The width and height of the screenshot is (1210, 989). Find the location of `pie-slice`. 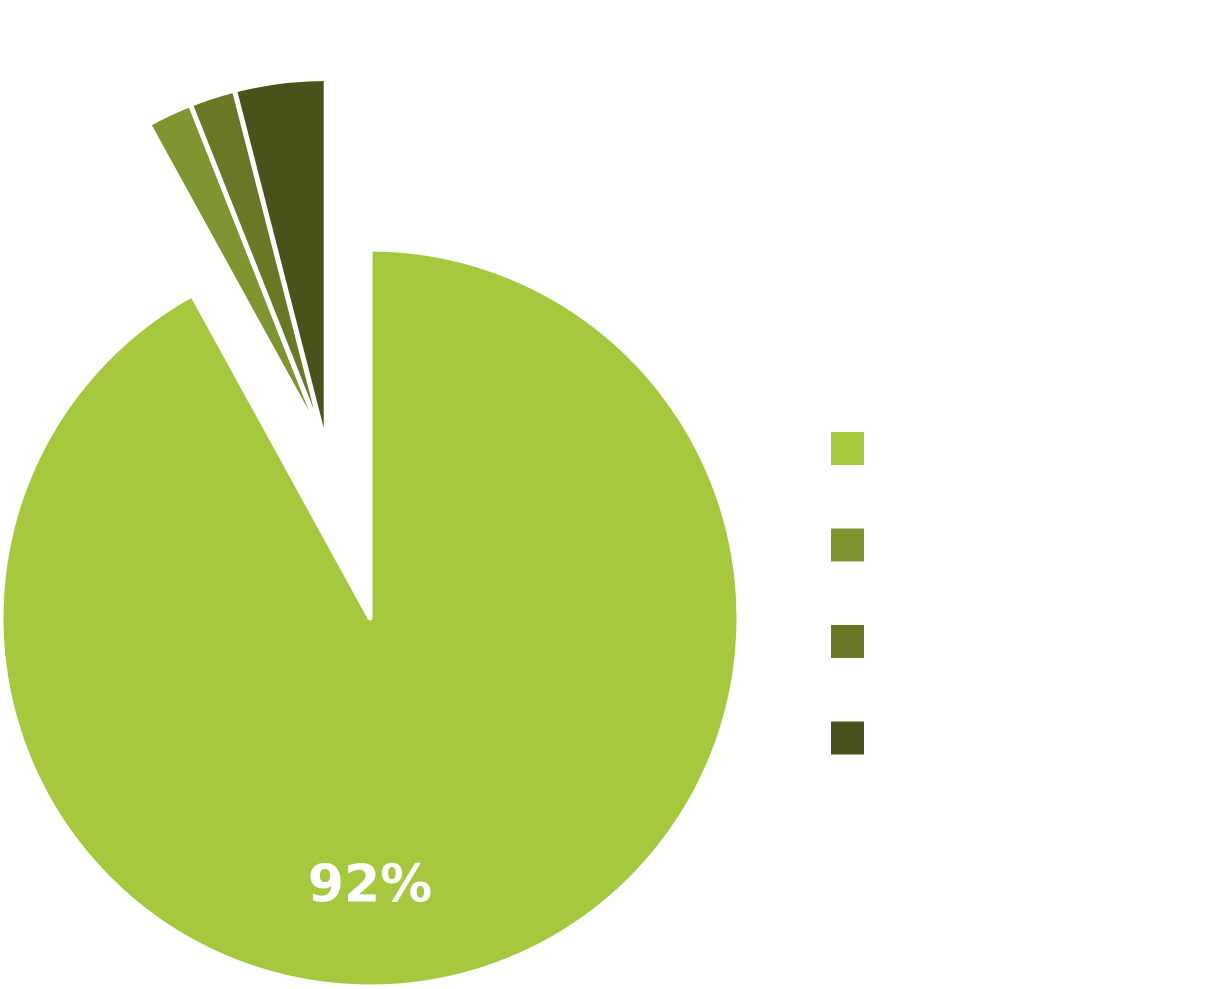

pie-slice is located at coordinates (280, 263).